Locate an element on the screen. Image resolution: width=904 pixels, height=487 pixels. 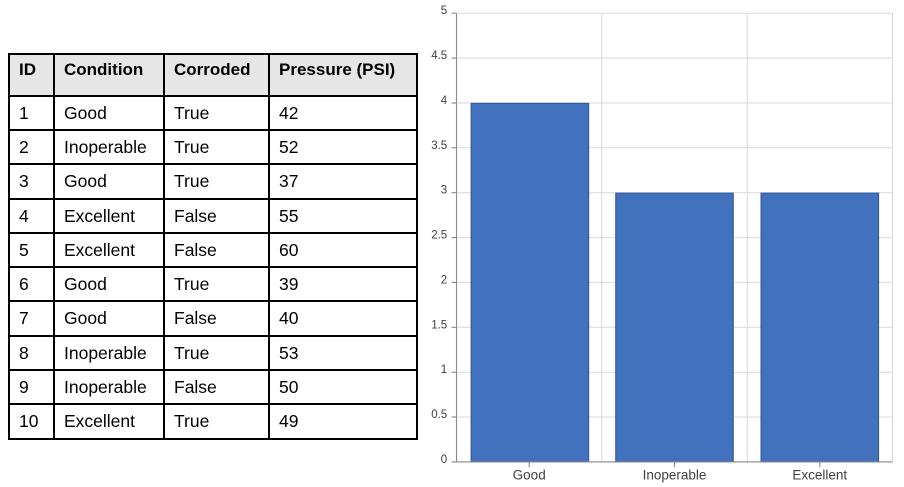
svg-text: 0 is located at coordinates (444, 460).